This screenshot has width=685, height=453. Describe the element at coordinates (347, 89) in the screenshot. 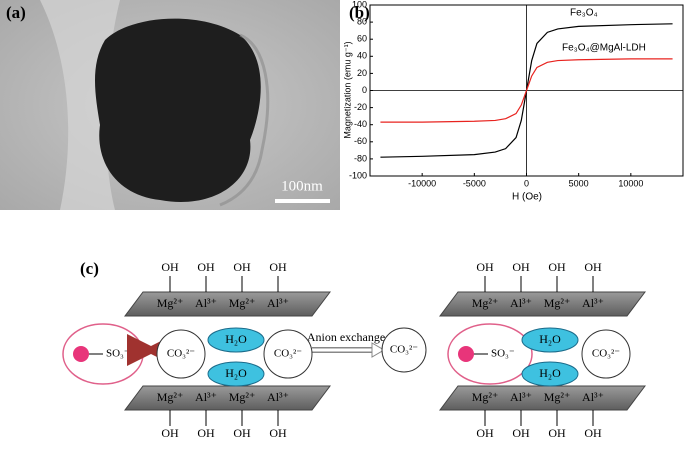

I see `y-axis-label: Magnetization (emu g⁻¹)` at that location.